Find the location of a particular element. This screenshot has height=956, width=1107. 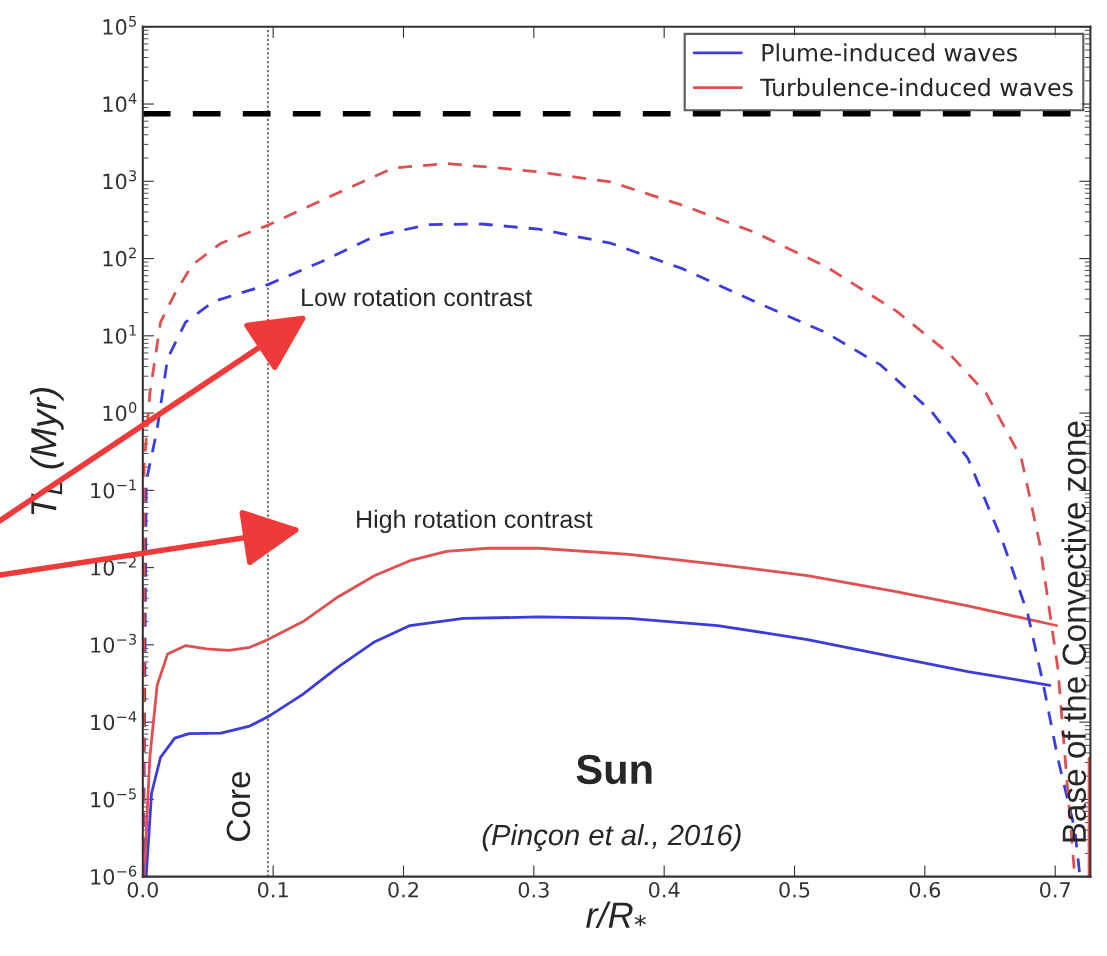

x-tick-label: 0.4 is located at coordinates (664, 889).